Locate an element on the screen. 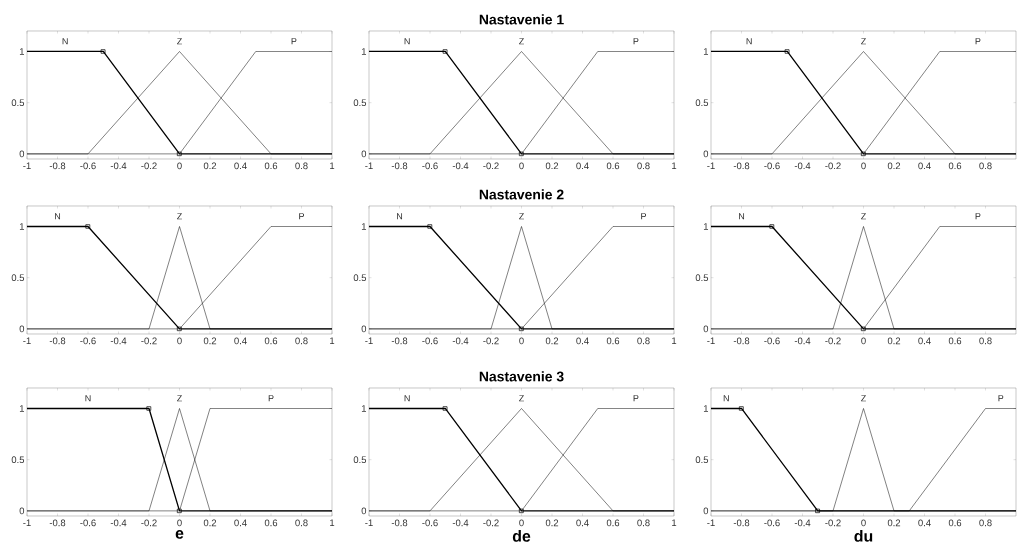  x-axis-title: e is located at coordinates (179, 534).